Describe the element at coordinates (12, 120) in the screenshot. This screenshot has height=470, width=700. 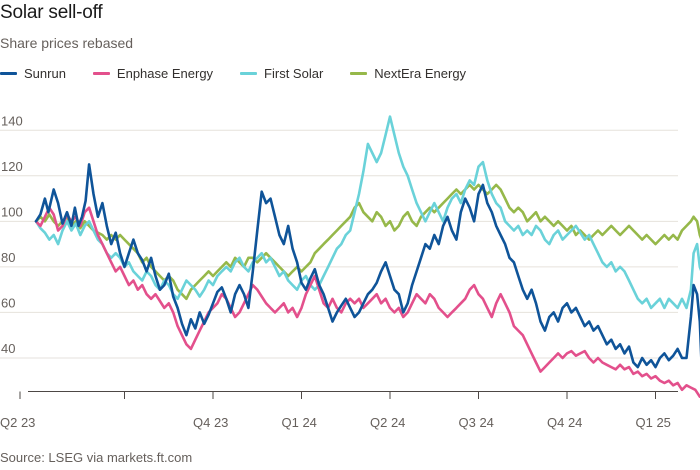
I see `y-tick-label-140: 140` at that location.